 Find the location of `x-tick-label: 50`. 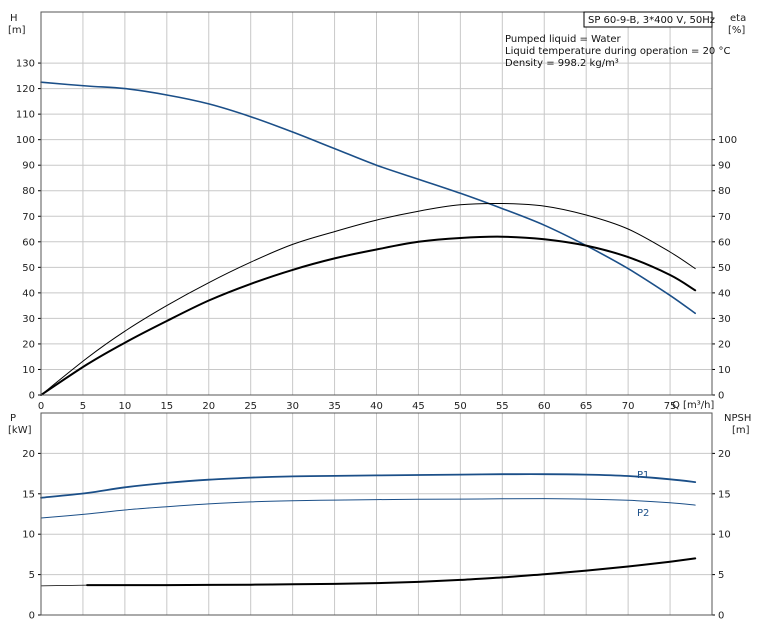

x-tick-label: 50 is located at coordinates (460, 406).